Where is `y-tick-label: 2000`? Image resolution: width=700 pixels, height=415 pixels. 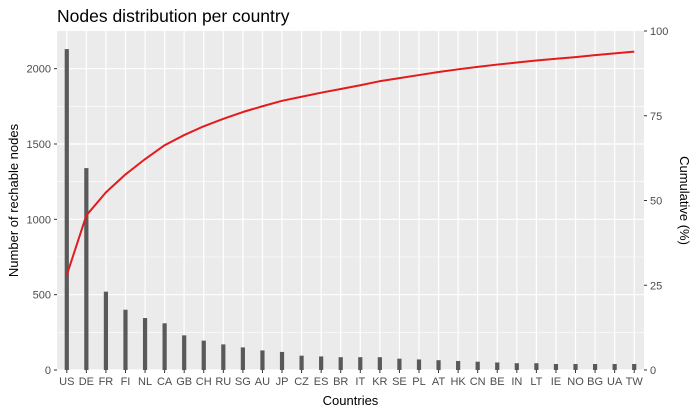 y-tick-label: 2000 is located at coordinates (39, 70).